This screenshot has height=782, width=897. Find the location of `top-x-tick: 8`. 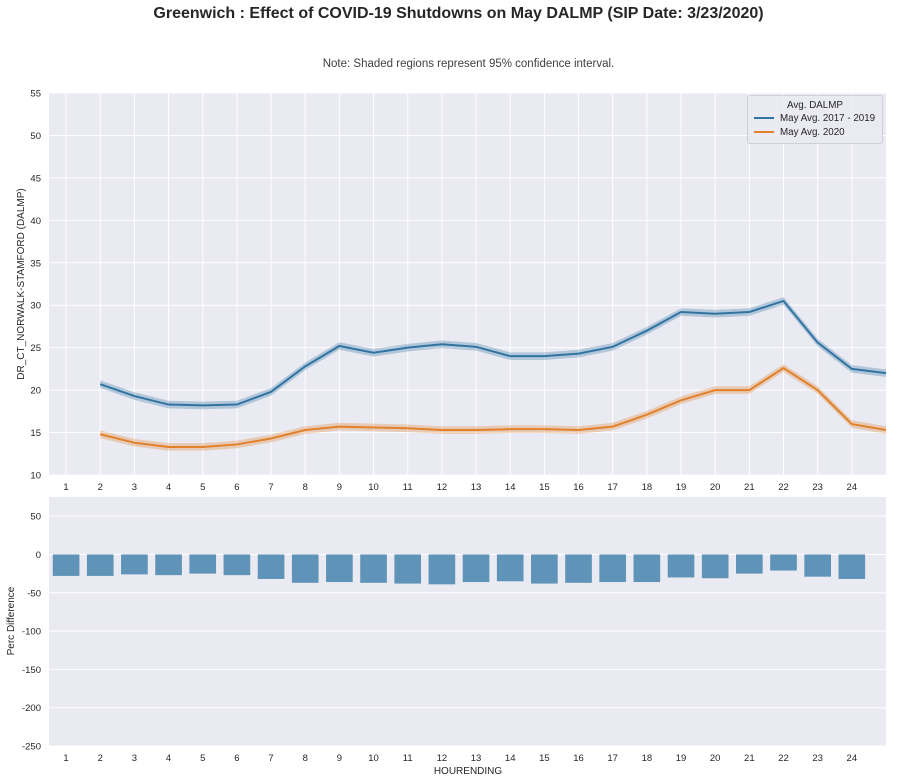

top-x-tick: 8 is located at coordinates (305, 487).